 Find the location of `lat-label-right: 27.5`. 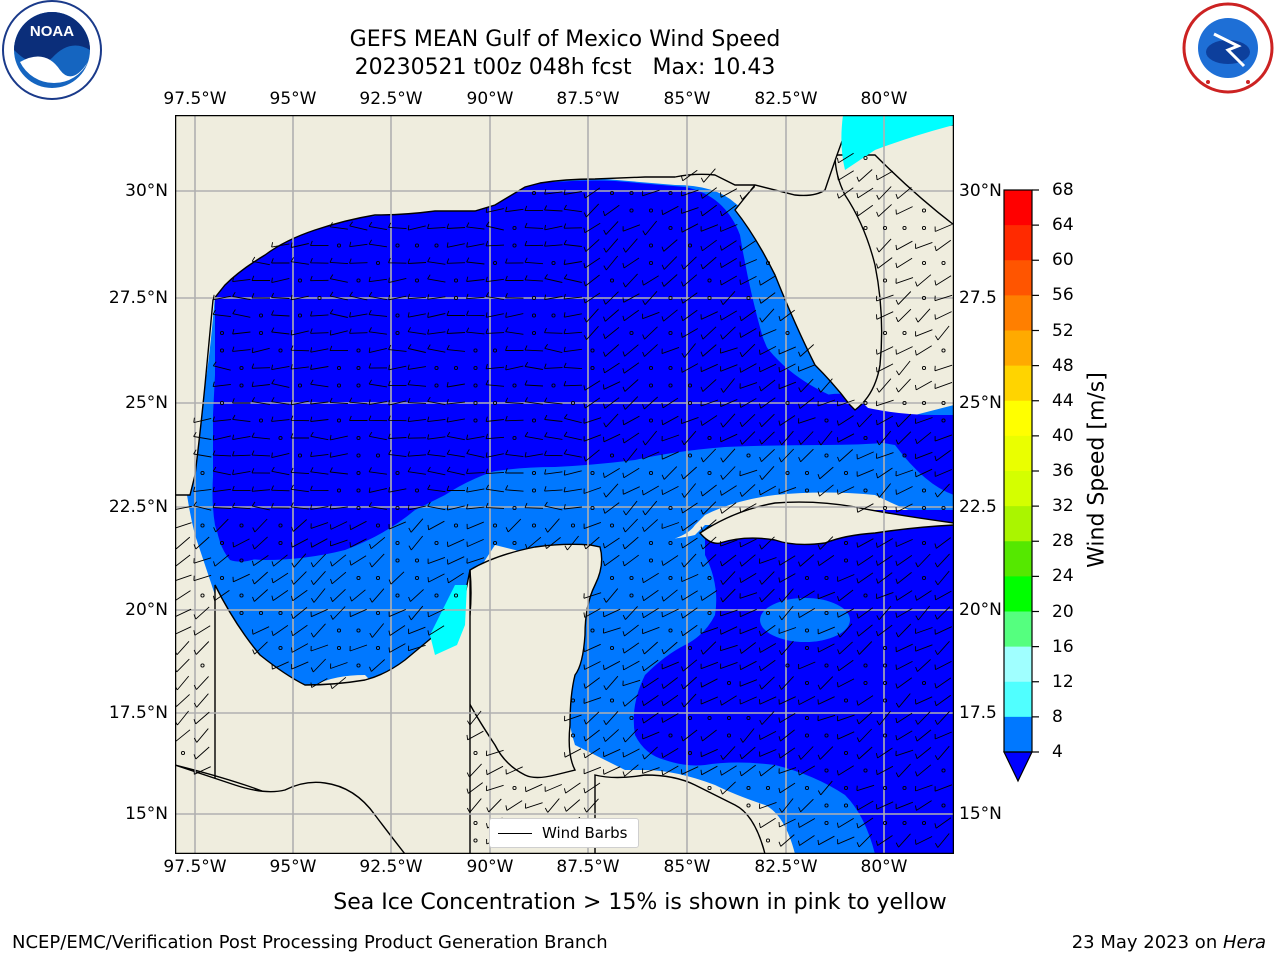

lat-label-right: 27.5 is located at coordinates (978, 298).